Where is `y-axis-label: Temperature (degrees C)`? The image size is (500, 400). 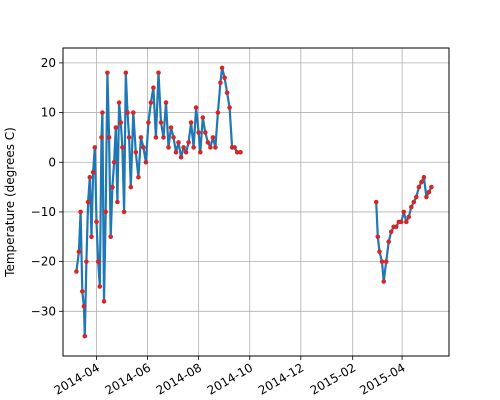 y-axis-label: Temperature (degrees C) is located at coordinates (10, 202).